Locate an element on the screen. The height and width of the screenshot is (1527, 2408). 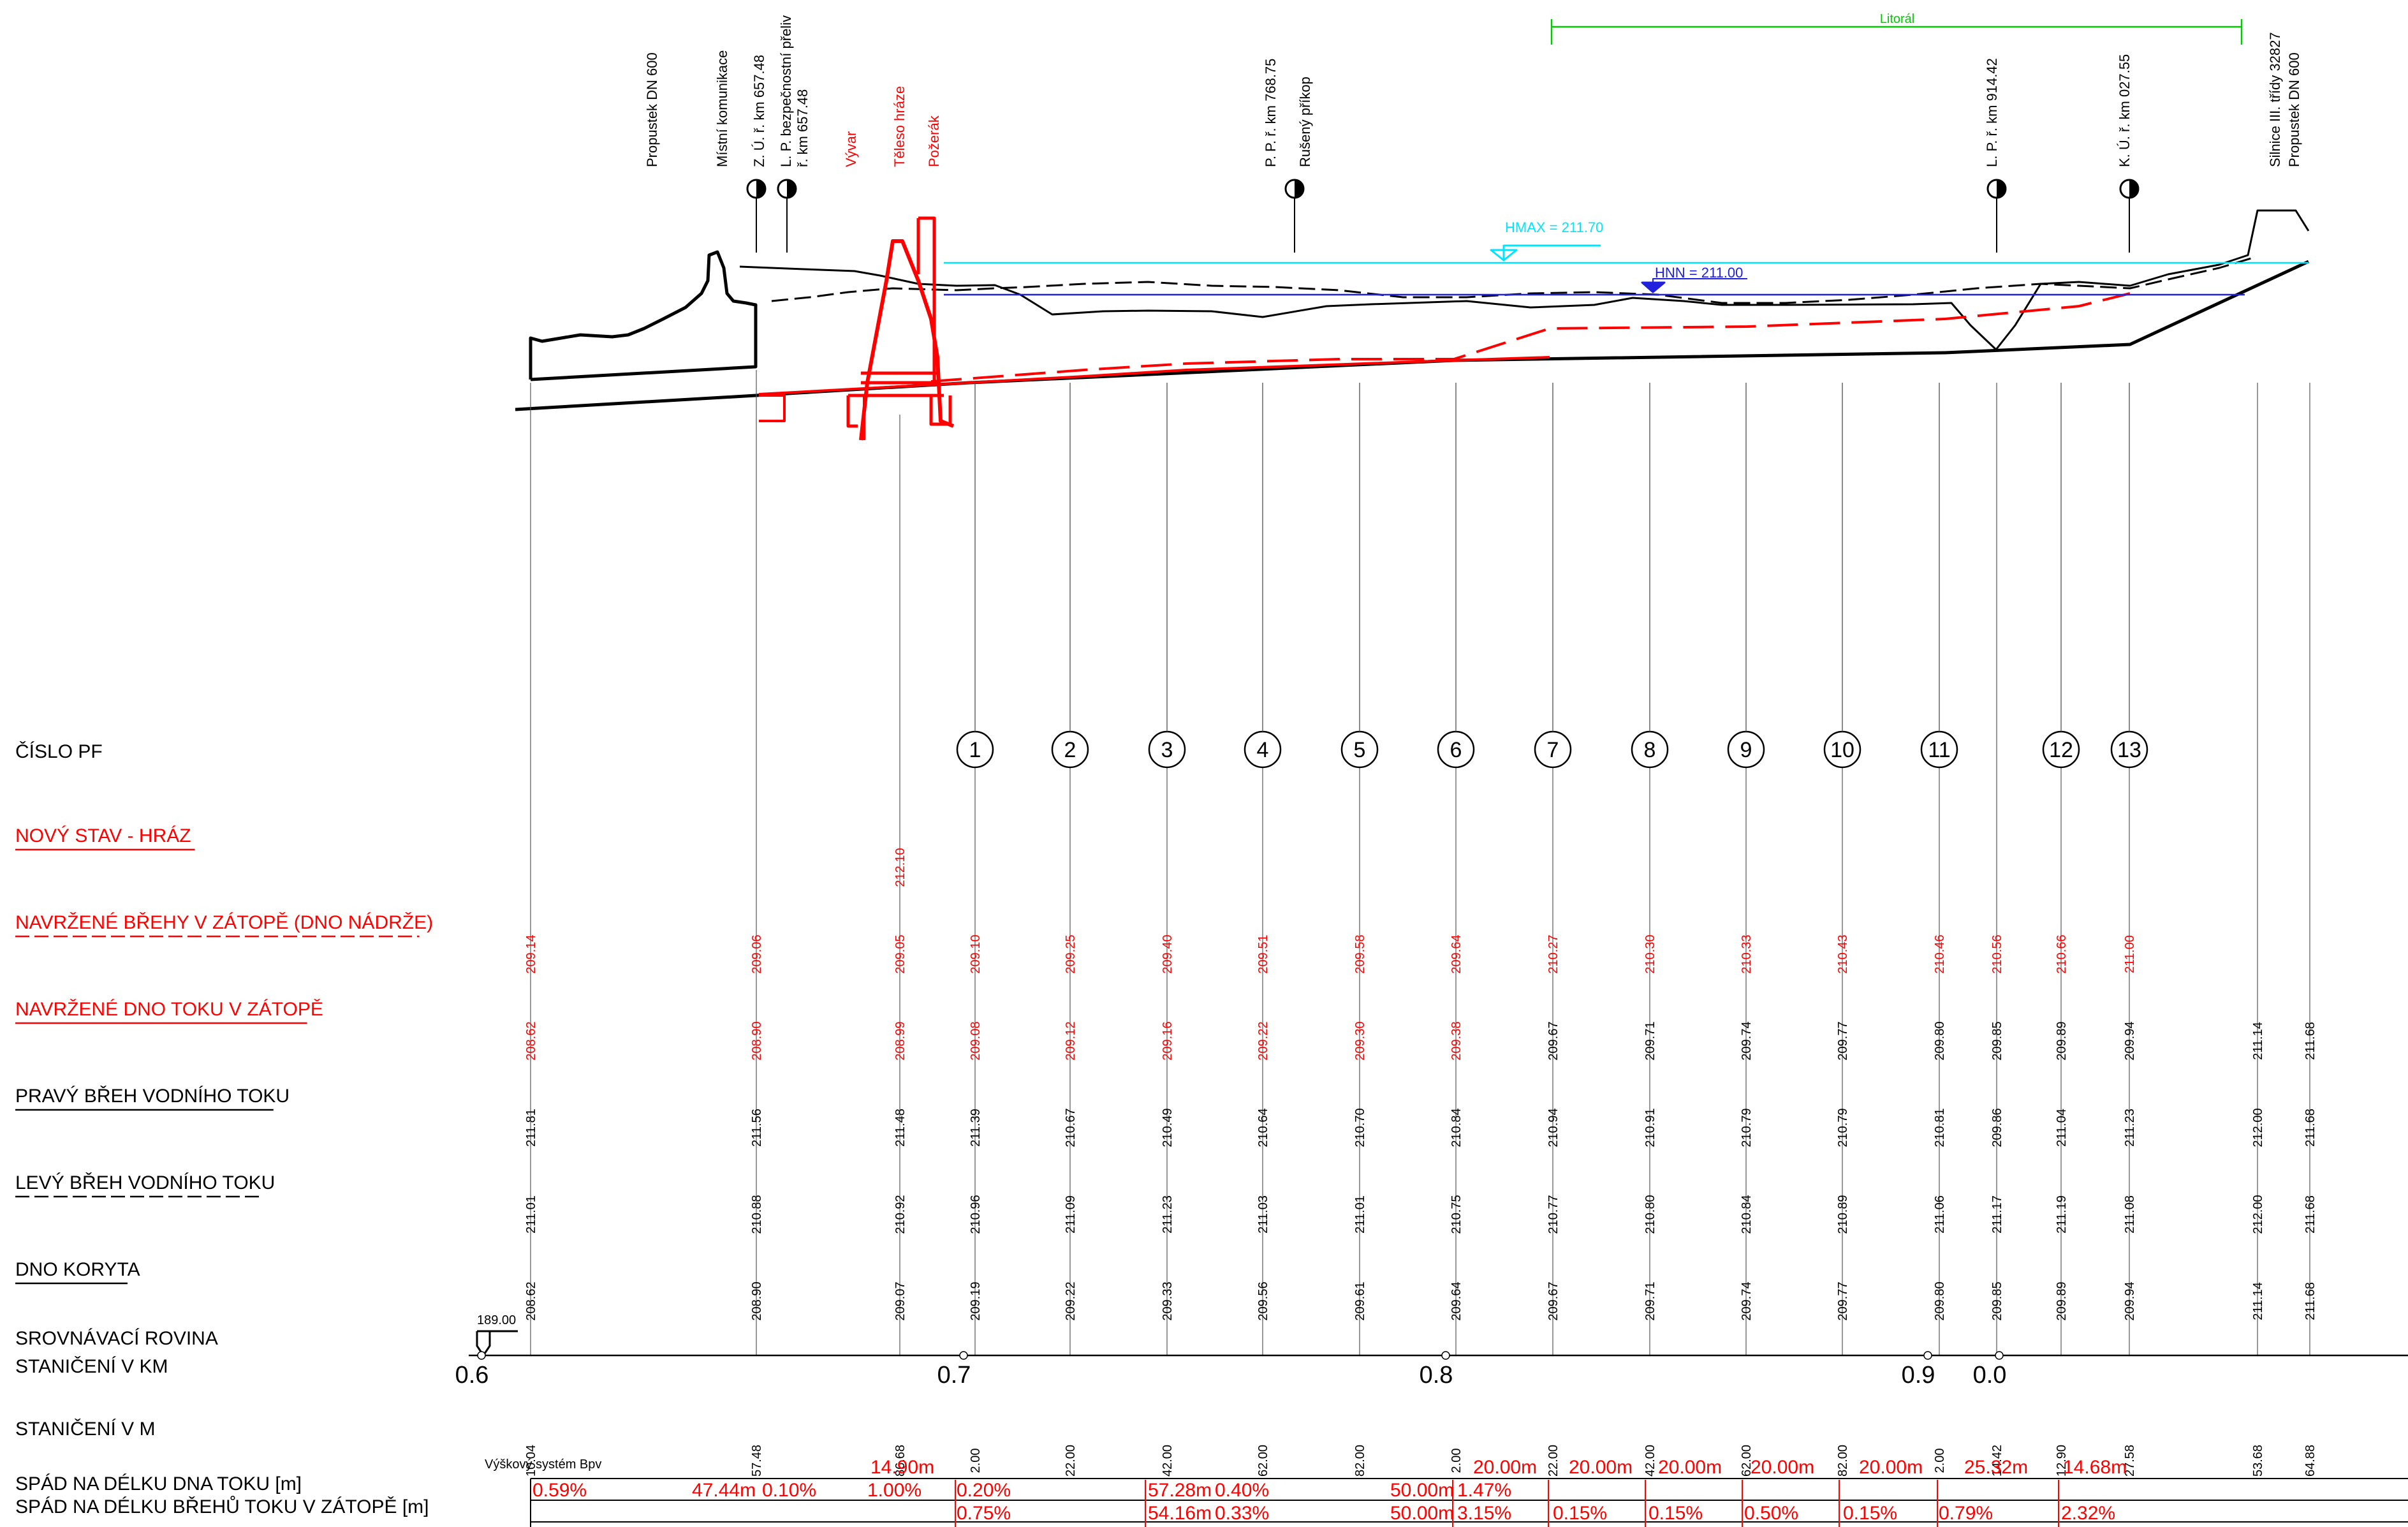
value-dno: 209.77 is located at coordinates (1843, 1300).